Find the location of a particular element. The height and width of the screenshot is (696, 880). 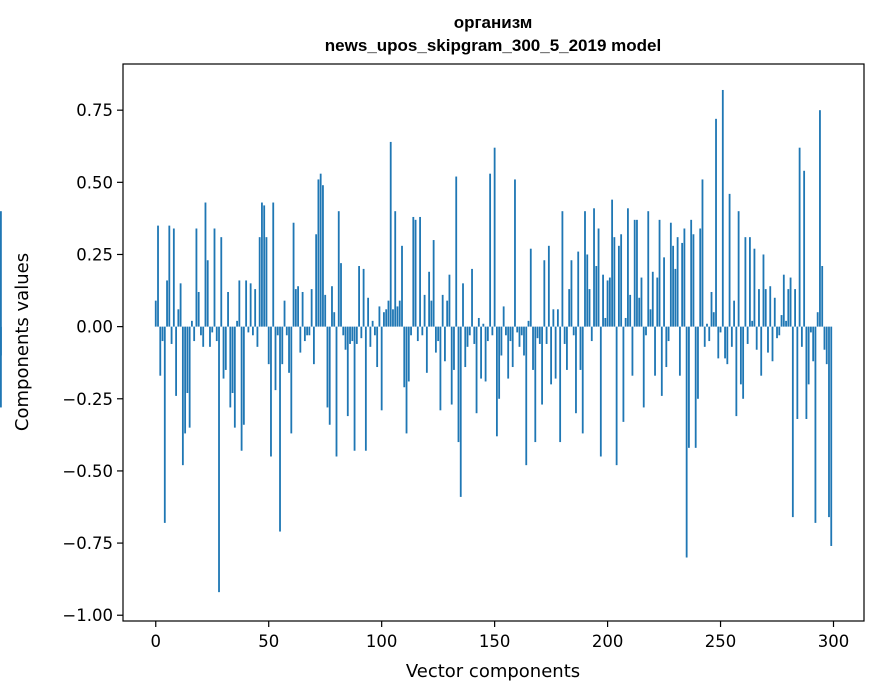

y-tick-label: −0.50 is located at coordinates (87, 471).